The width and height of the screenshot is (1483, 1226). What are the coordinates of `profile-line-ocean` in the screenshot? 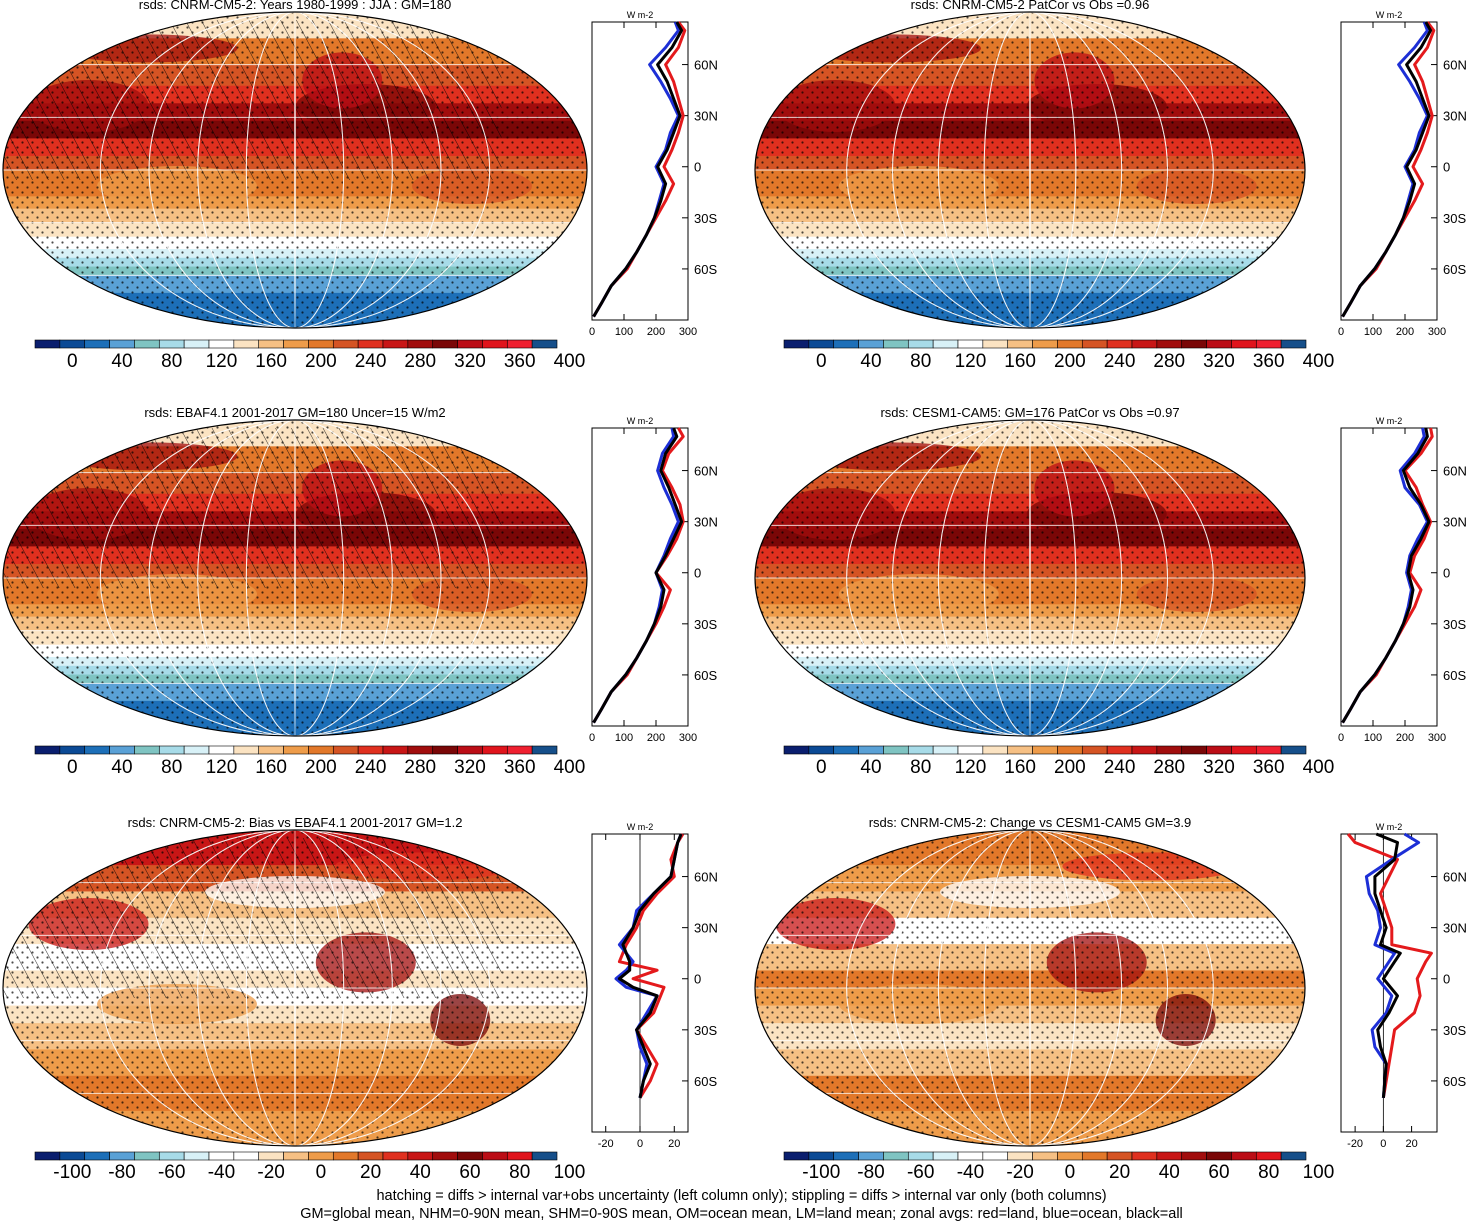 It's located at (1392, 965).